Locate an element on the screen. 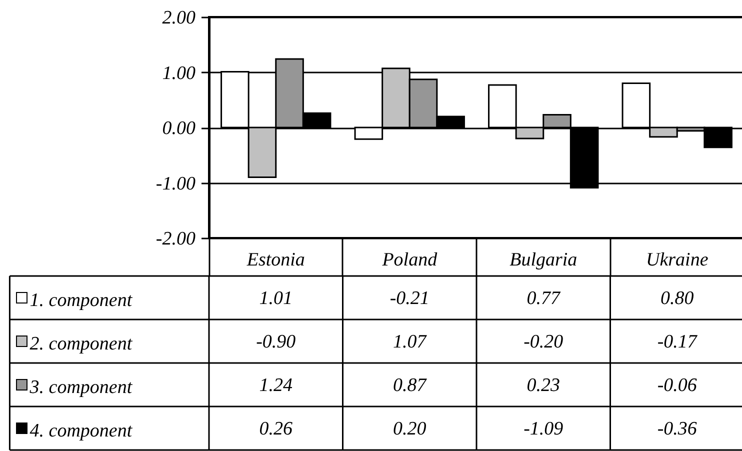 This screenshot has width=742, height=451. legend-label: 2. component is located at coordinates (81, 343).